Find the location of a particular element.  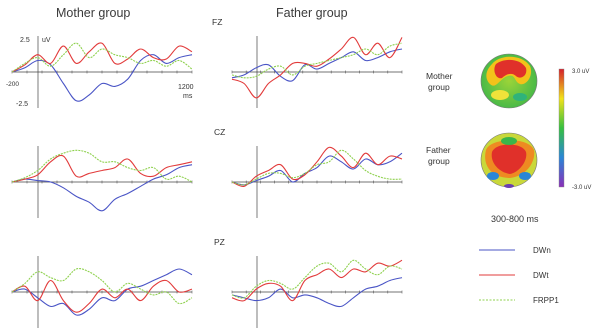

y-unit-label: uV is located at coordinates (46, 40).